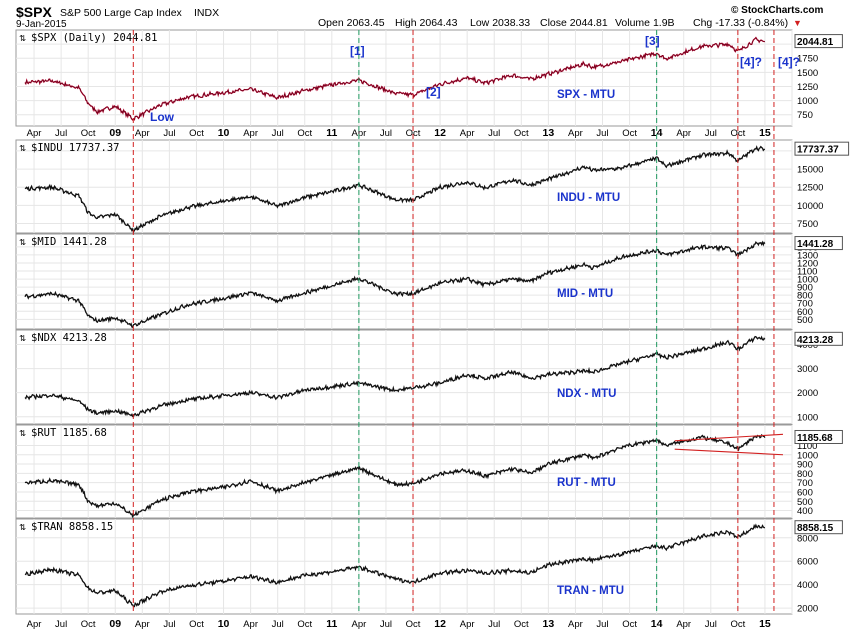 The height and width of the screenshot is (638, 850). I want to click on ohlc-value: 2063.45, so click(366, 23).